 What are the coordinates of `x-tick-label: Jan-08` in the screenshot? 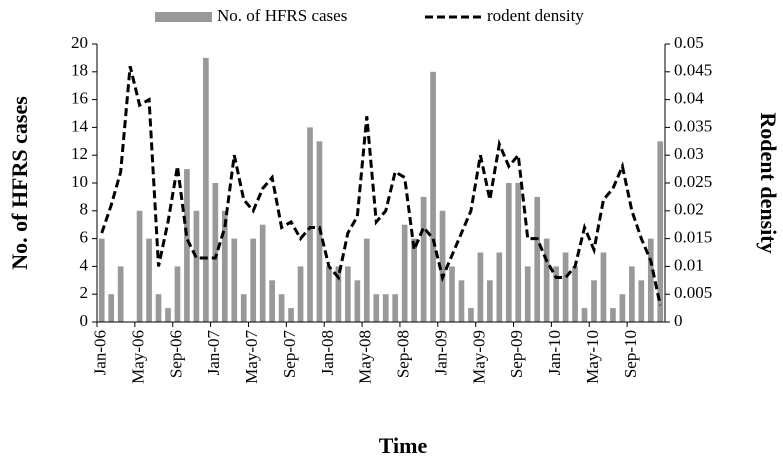 It's located at (327, 352).